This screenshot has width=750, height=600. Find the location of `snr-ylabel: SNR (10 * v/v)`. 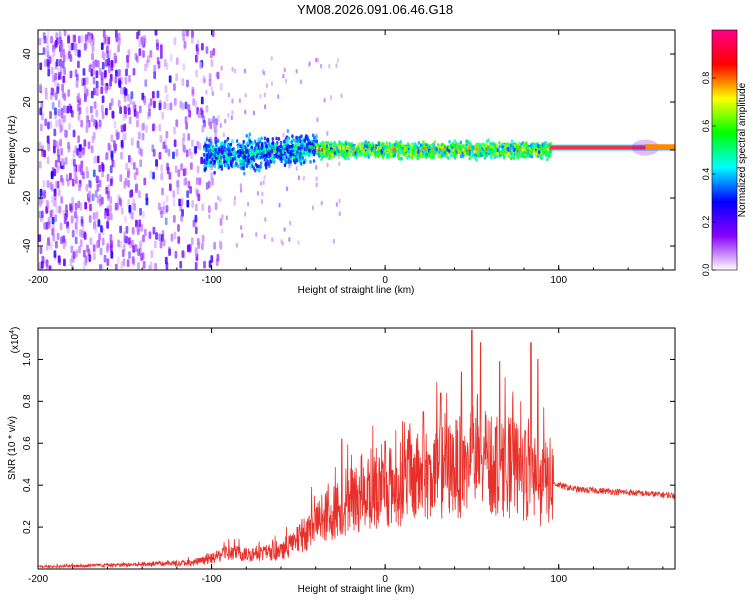

snr-ylabel: SNR (10 * v/v) is located at coordinates (12, 448).